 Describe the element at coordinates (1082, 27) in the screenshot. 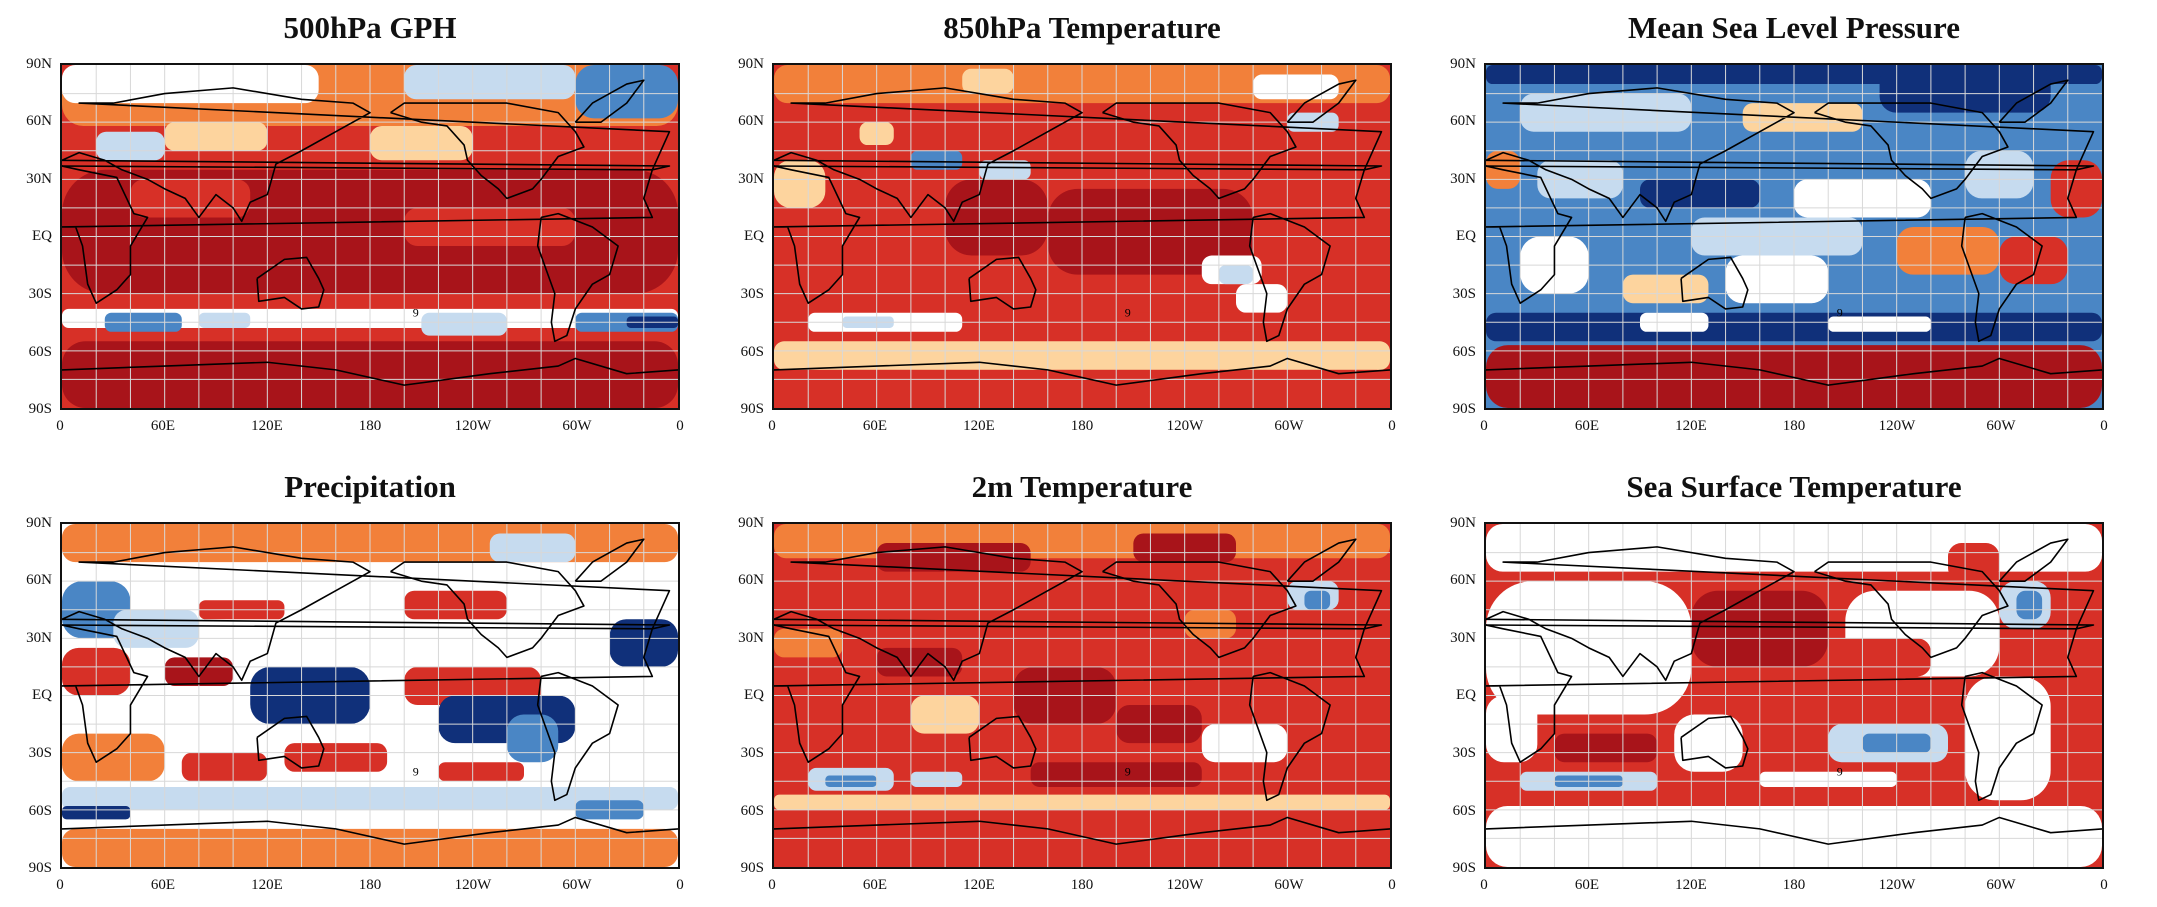

I see `panel-title: 850hPa Temperature` at that location.